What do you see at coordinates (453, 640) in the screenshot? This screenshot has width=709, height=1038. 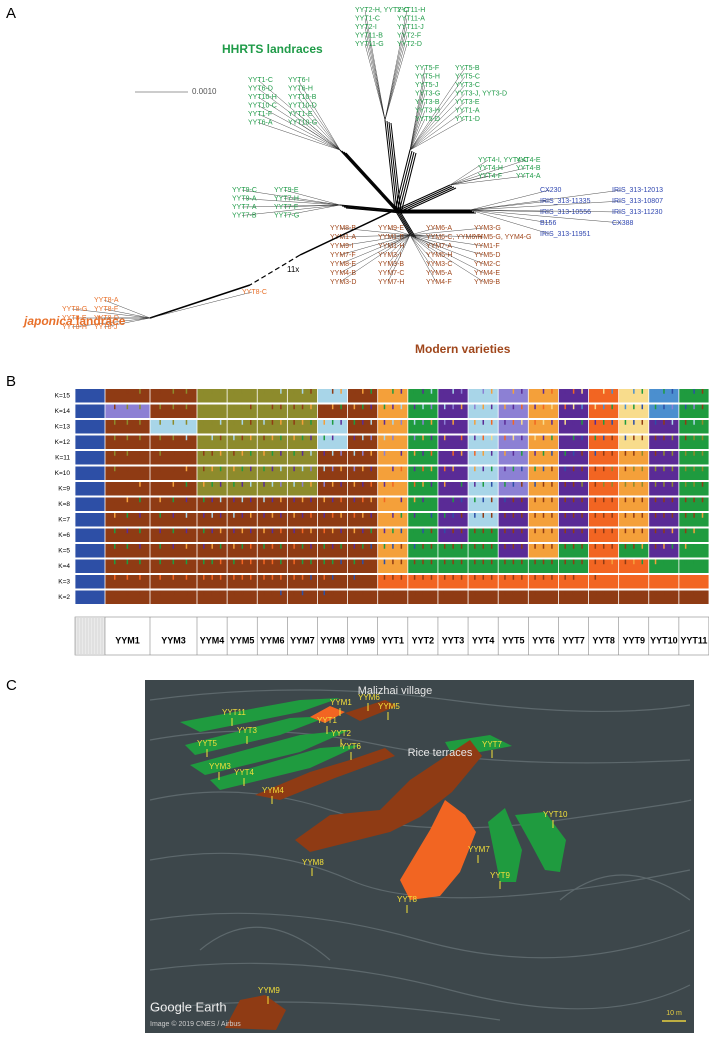 I see `population-label: YYT3` at bounding box center [453, 640].